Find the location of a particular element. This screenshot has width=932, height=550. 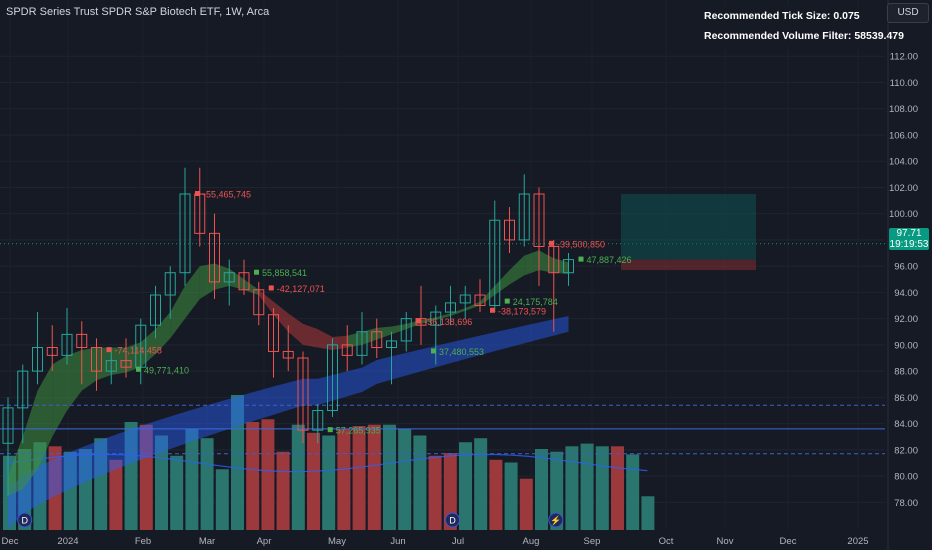

annotation-label: -38,173,579 is located at coordinates (522, 311).